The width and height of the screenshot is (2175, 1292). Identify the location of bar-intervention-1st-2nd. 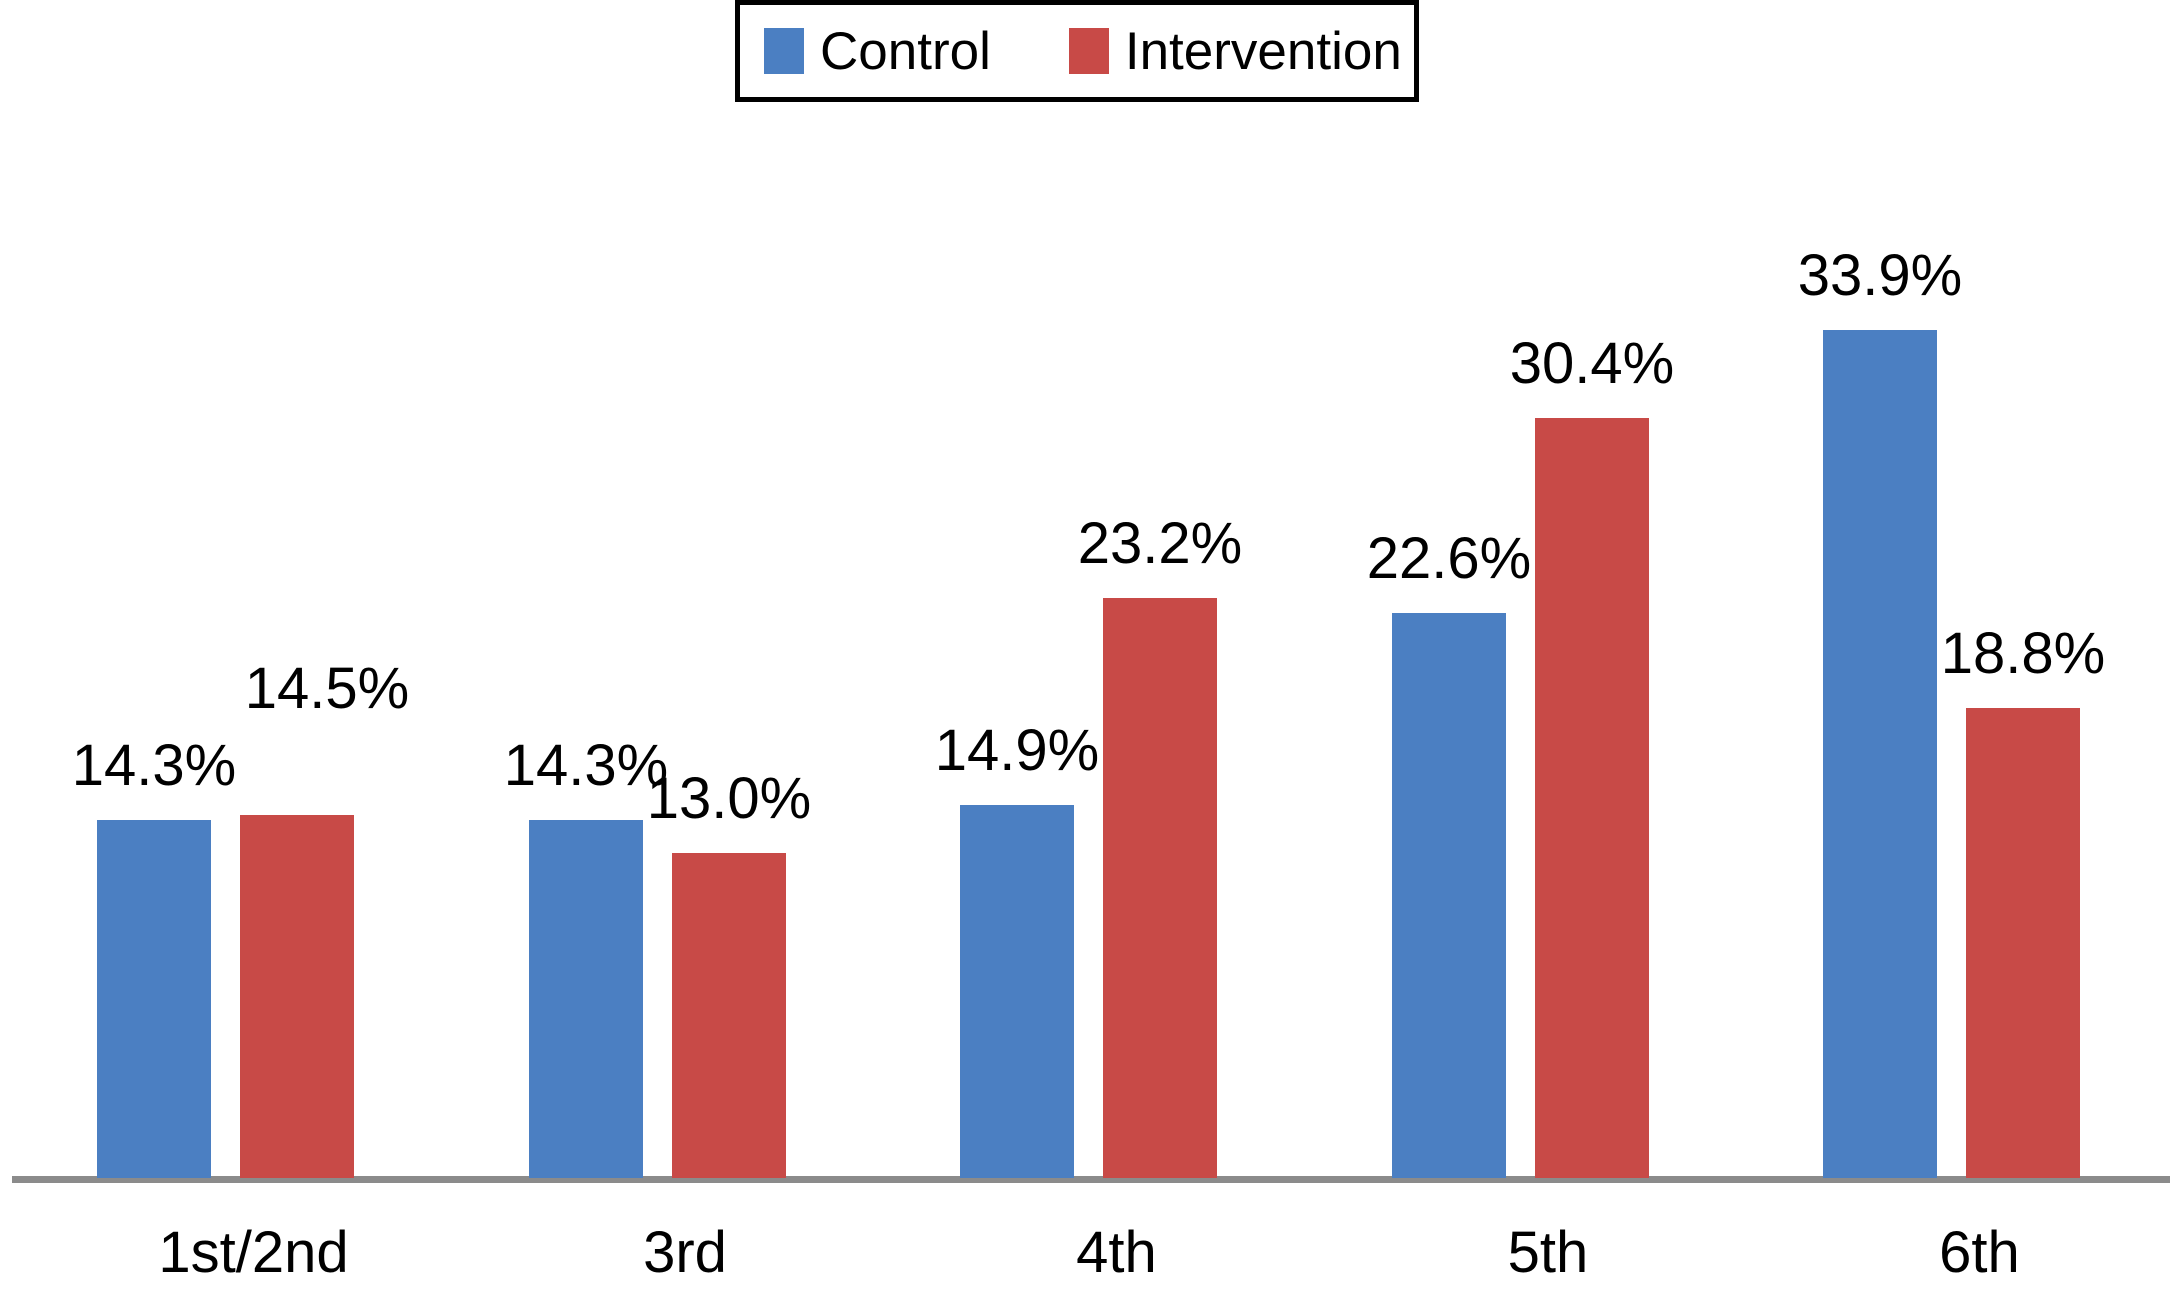
(297, 996).